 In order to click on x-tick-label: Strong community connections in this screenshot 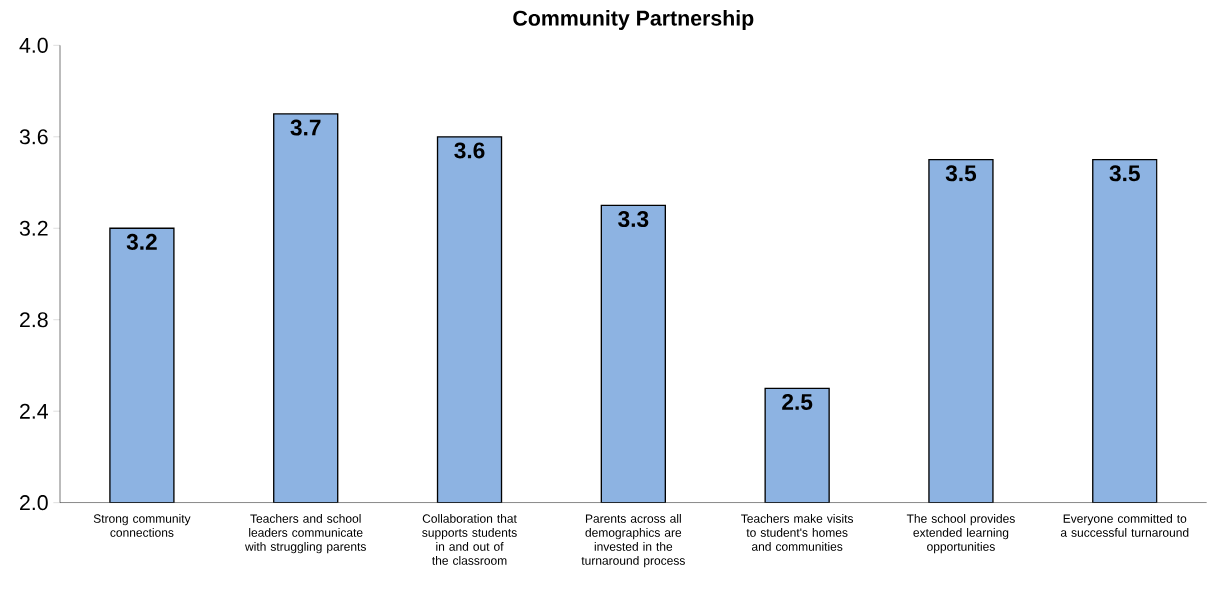, I will do `click(142, 525)`.